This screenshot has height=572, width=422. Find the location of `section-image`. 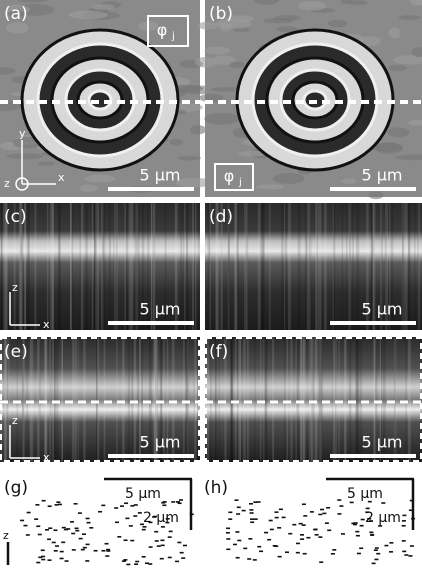

section-image is located at coordinates (313, 266).